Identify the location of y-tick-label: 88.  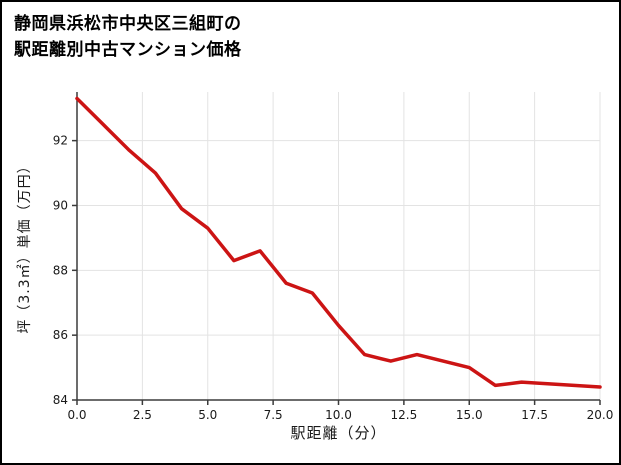
(60, 270).